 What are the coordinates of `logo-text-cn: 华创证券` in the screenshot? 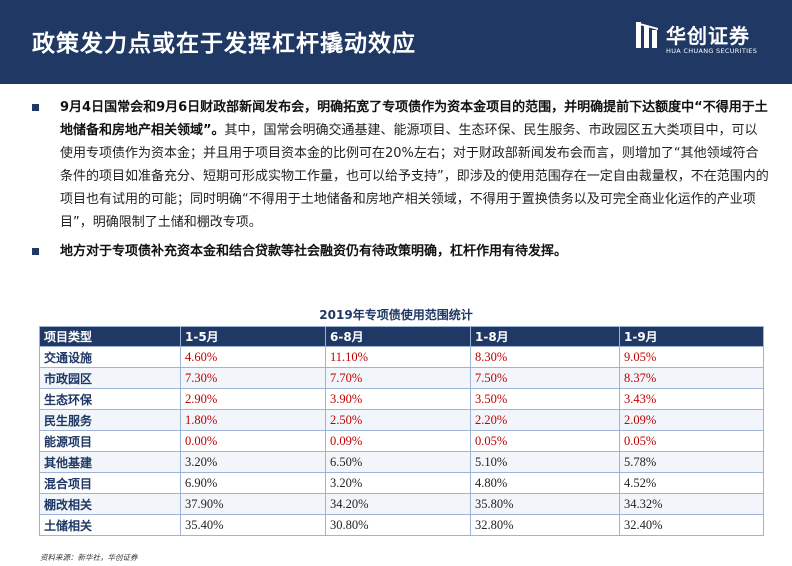 It's located at (708, 36).